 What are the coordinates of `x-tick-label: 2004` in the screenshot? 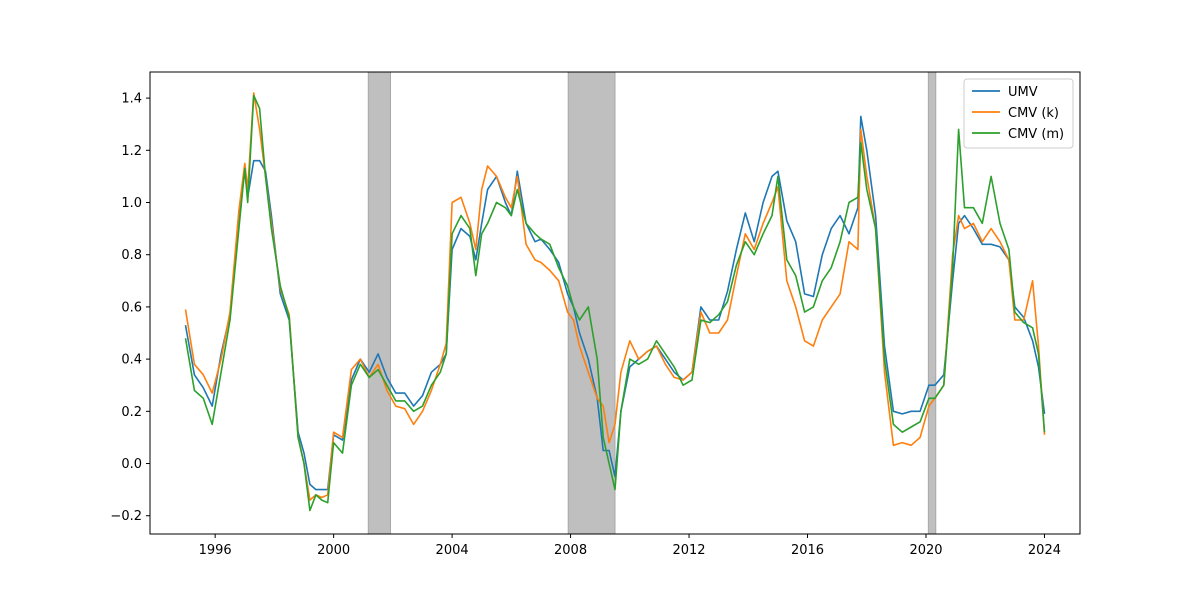 It's located at (452, 550).